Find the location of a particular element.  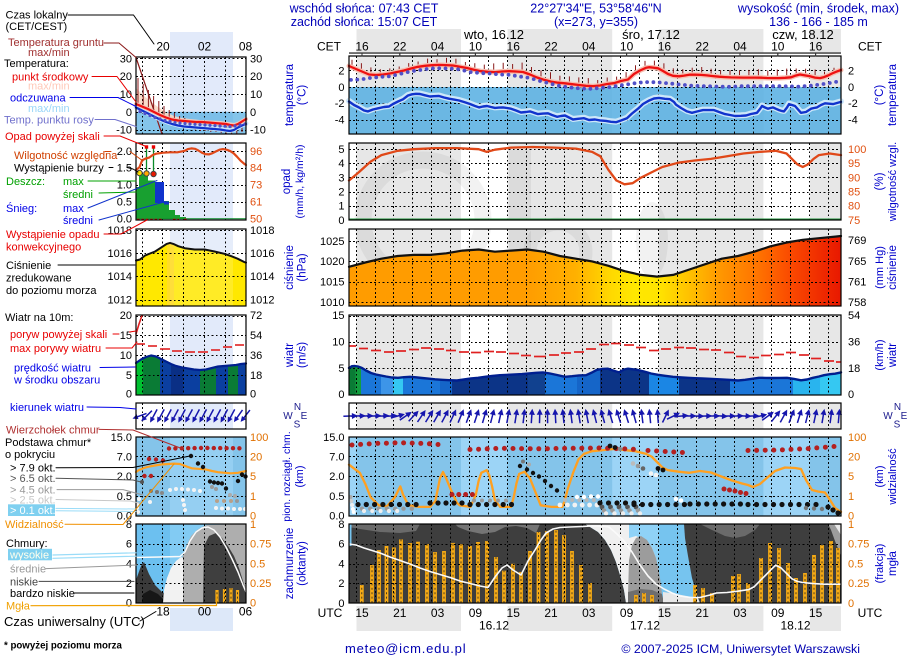

svg-text: 100 is located at coordinates (857, 150).